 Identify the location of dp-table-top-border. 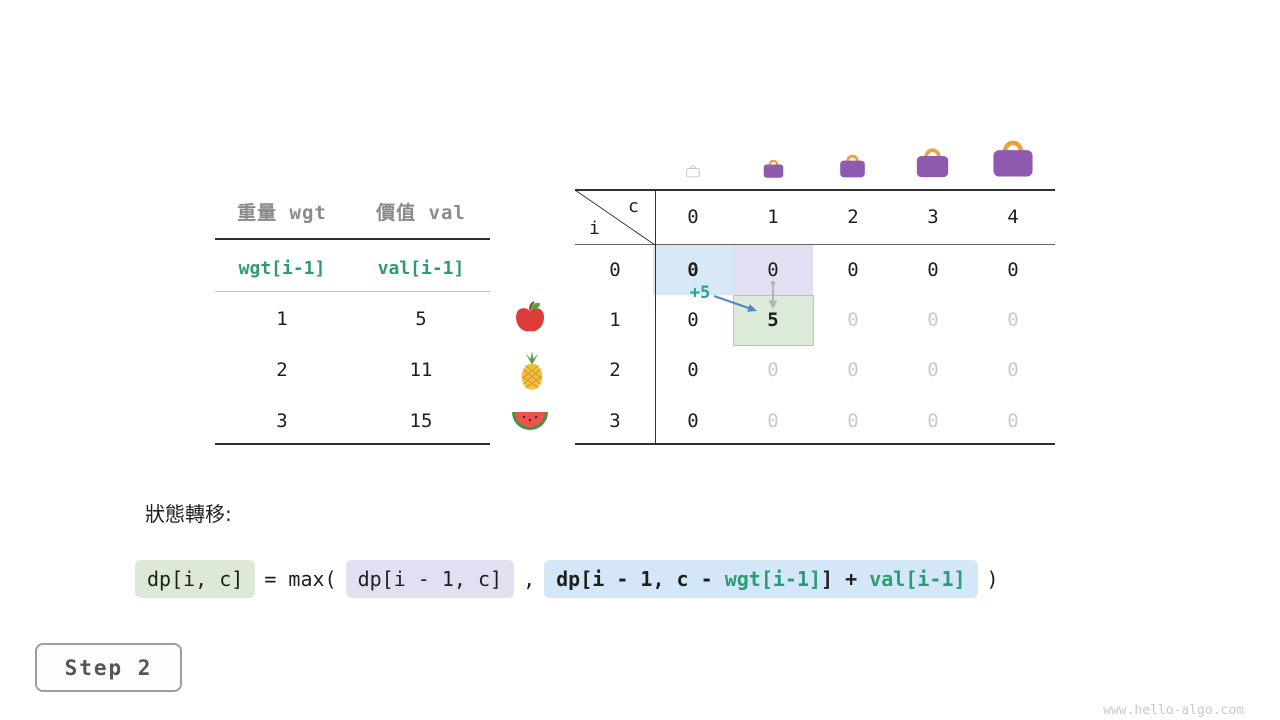
(815, 190).